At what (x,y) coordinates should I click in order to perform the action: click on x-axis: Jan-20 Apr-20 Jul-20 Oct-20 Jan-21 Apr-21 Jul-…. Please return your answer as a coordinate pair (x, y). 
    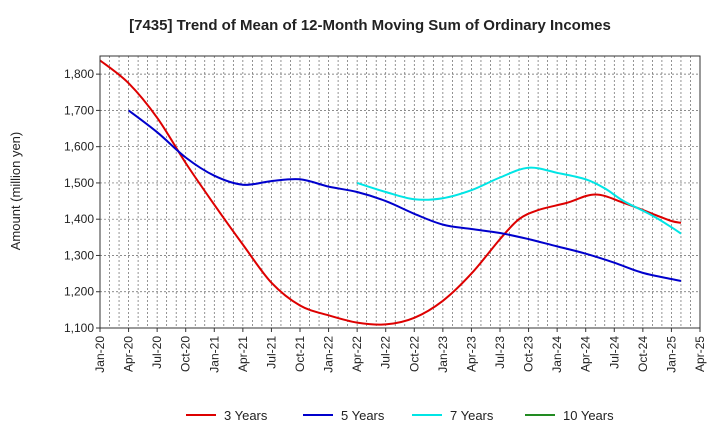
    Looking at the image, I should click on (400, 350).